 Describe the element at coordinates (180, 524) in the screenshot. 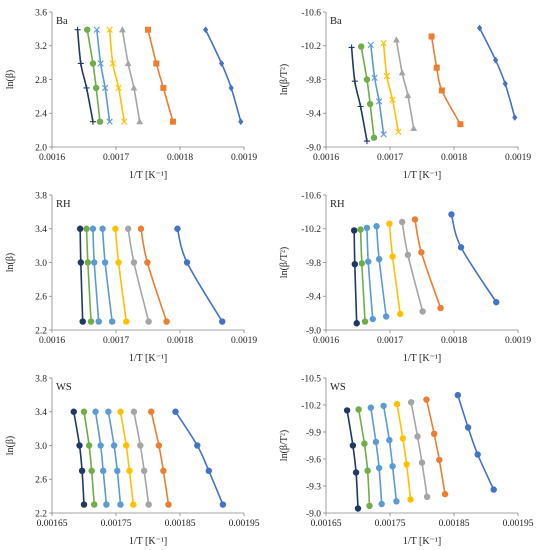

I see `x-tick-label: 0.00185` at that location.